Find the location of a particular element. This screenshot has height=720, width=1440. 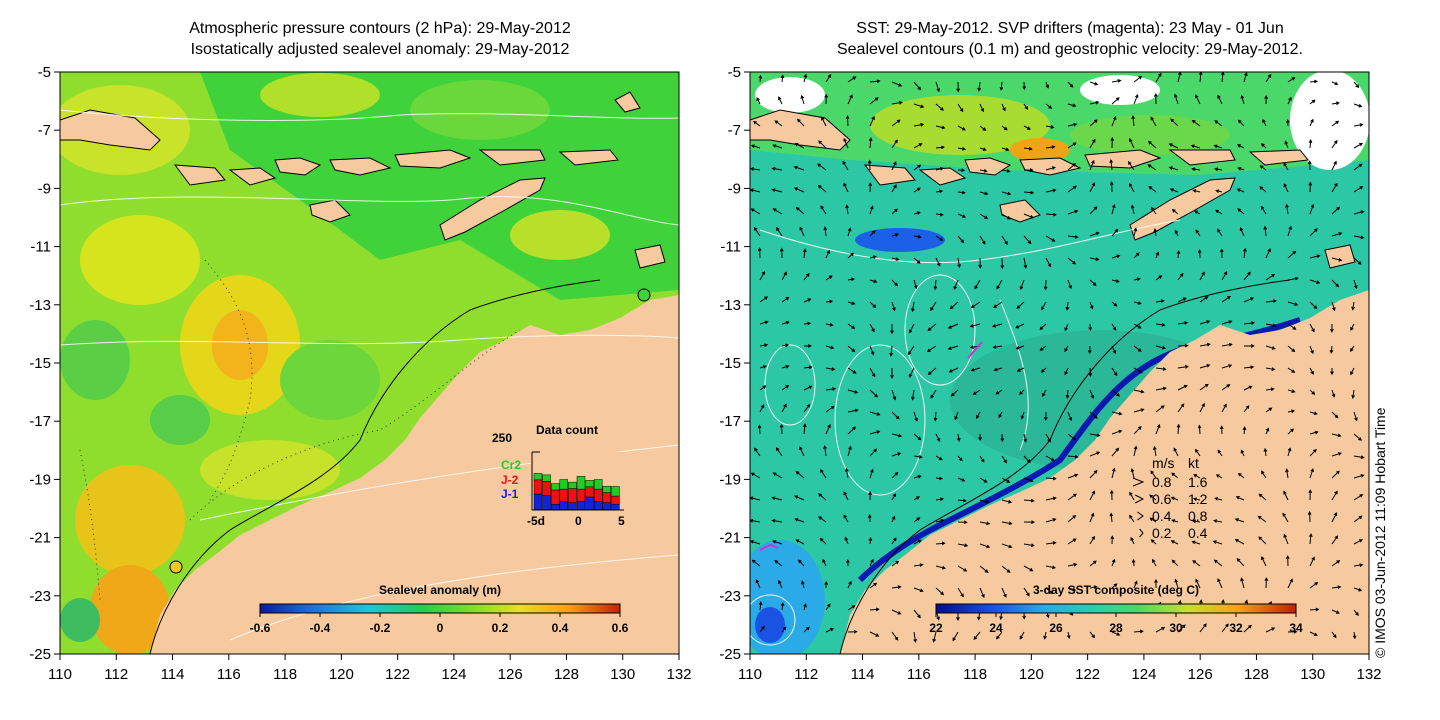

velocity-legend-ms: 0.6 is located at coordinates (1162, 499).